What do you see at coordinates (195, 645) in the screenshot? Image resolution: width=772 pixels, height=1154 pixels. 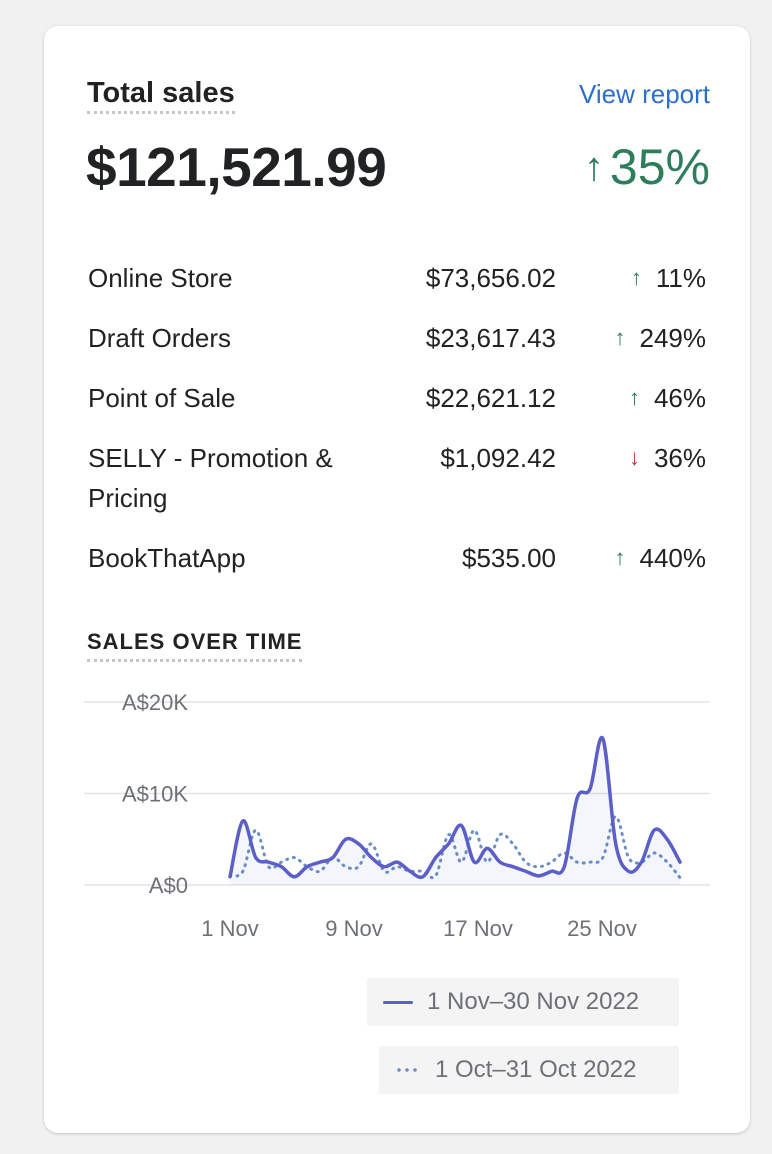 I see `sales-over-time-heading: SALES OVER TIME` at bounding box center [195, 645].